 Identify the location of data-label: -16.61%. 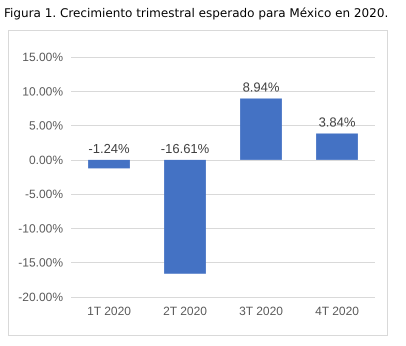
(185, 148).